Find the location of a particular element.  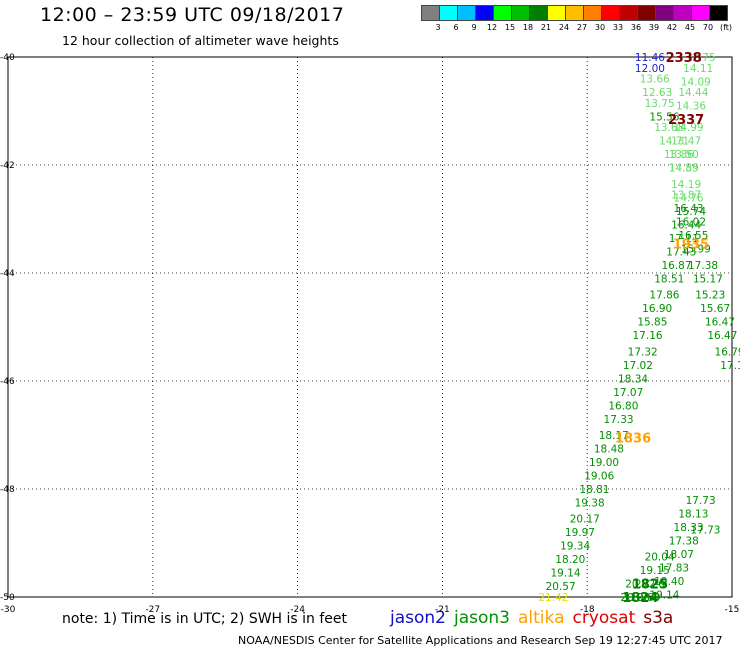

data-point-label: 17.07 is located at coordinates (628, 393).